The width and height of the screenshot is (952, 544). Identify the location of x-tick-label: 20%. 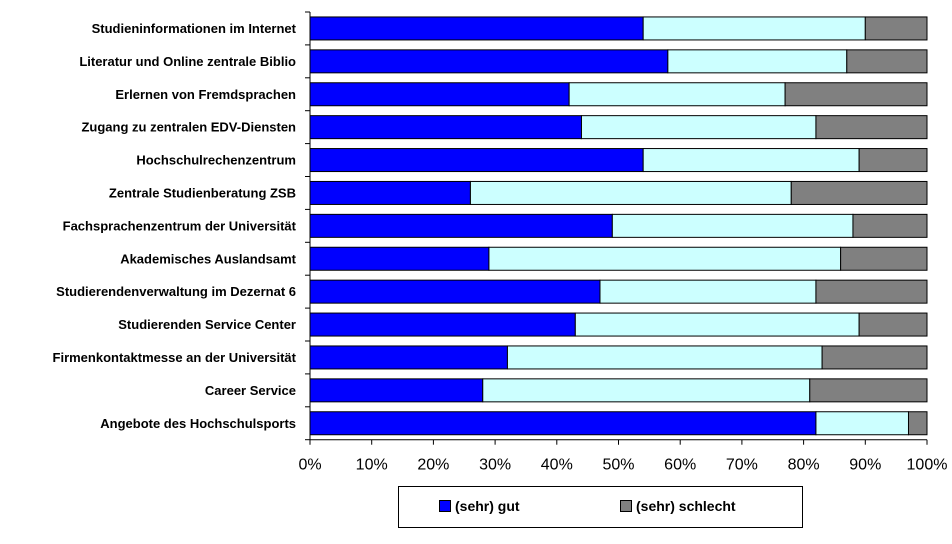
(433, 463).